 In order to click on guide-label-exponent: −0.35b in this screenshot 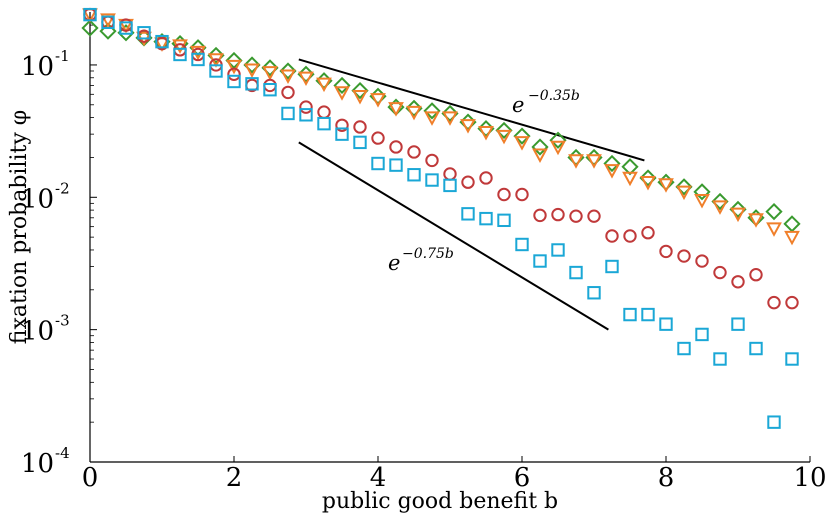, I will do `click(554, 96)`.